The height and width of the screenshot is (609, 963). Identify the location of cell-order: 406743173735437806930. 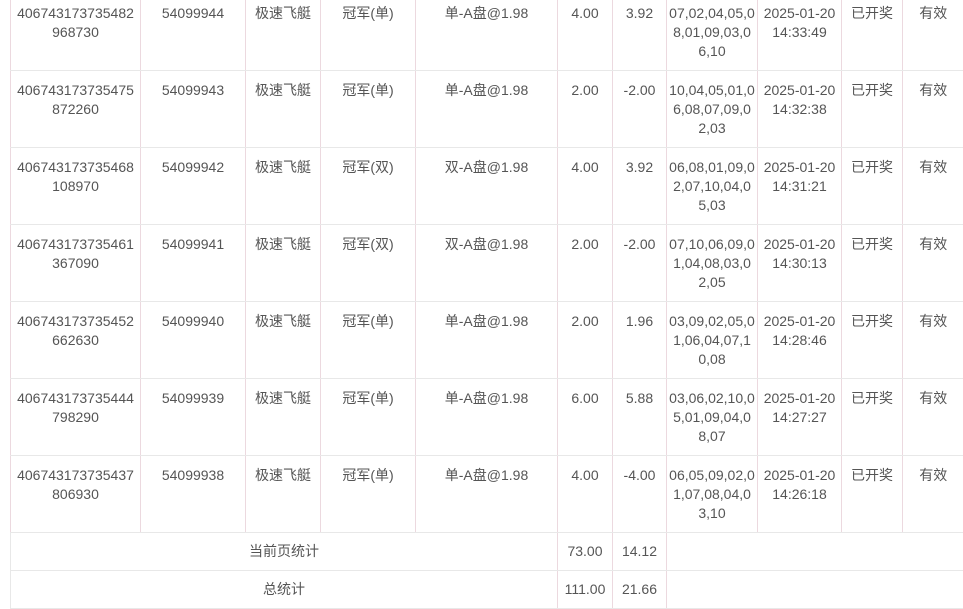
(76, 494).